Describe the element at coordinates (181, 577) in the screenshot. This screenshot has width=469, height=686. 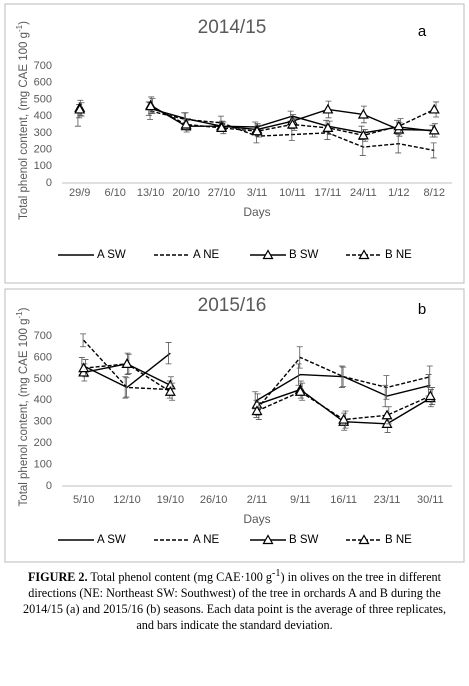
I see `caption-text: Total phenol content (mg CAE·100 g` at that location.